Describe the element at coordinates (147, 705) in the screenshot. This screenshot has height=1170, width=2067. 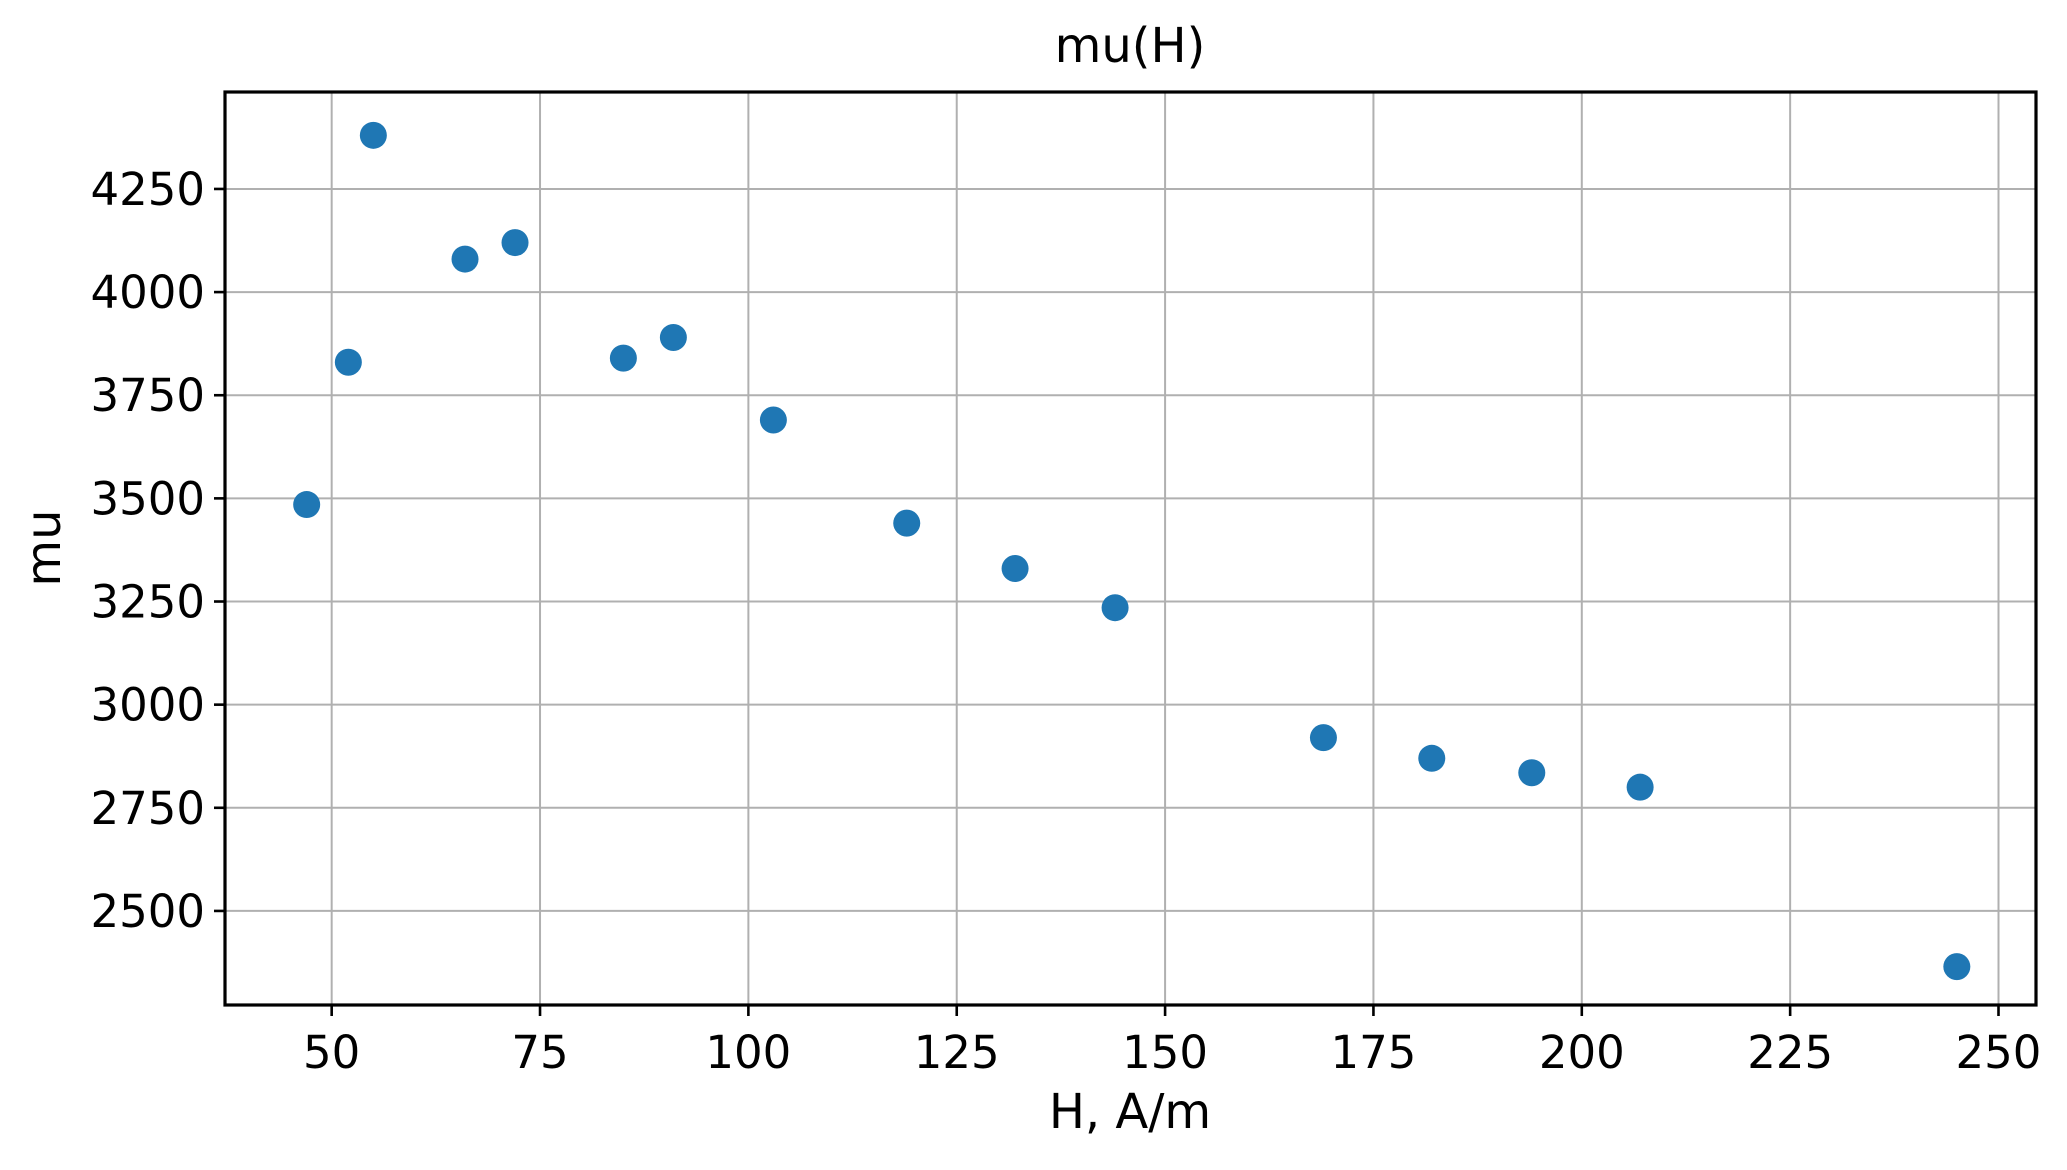
I see `y-tick-label: 3000` at that location.